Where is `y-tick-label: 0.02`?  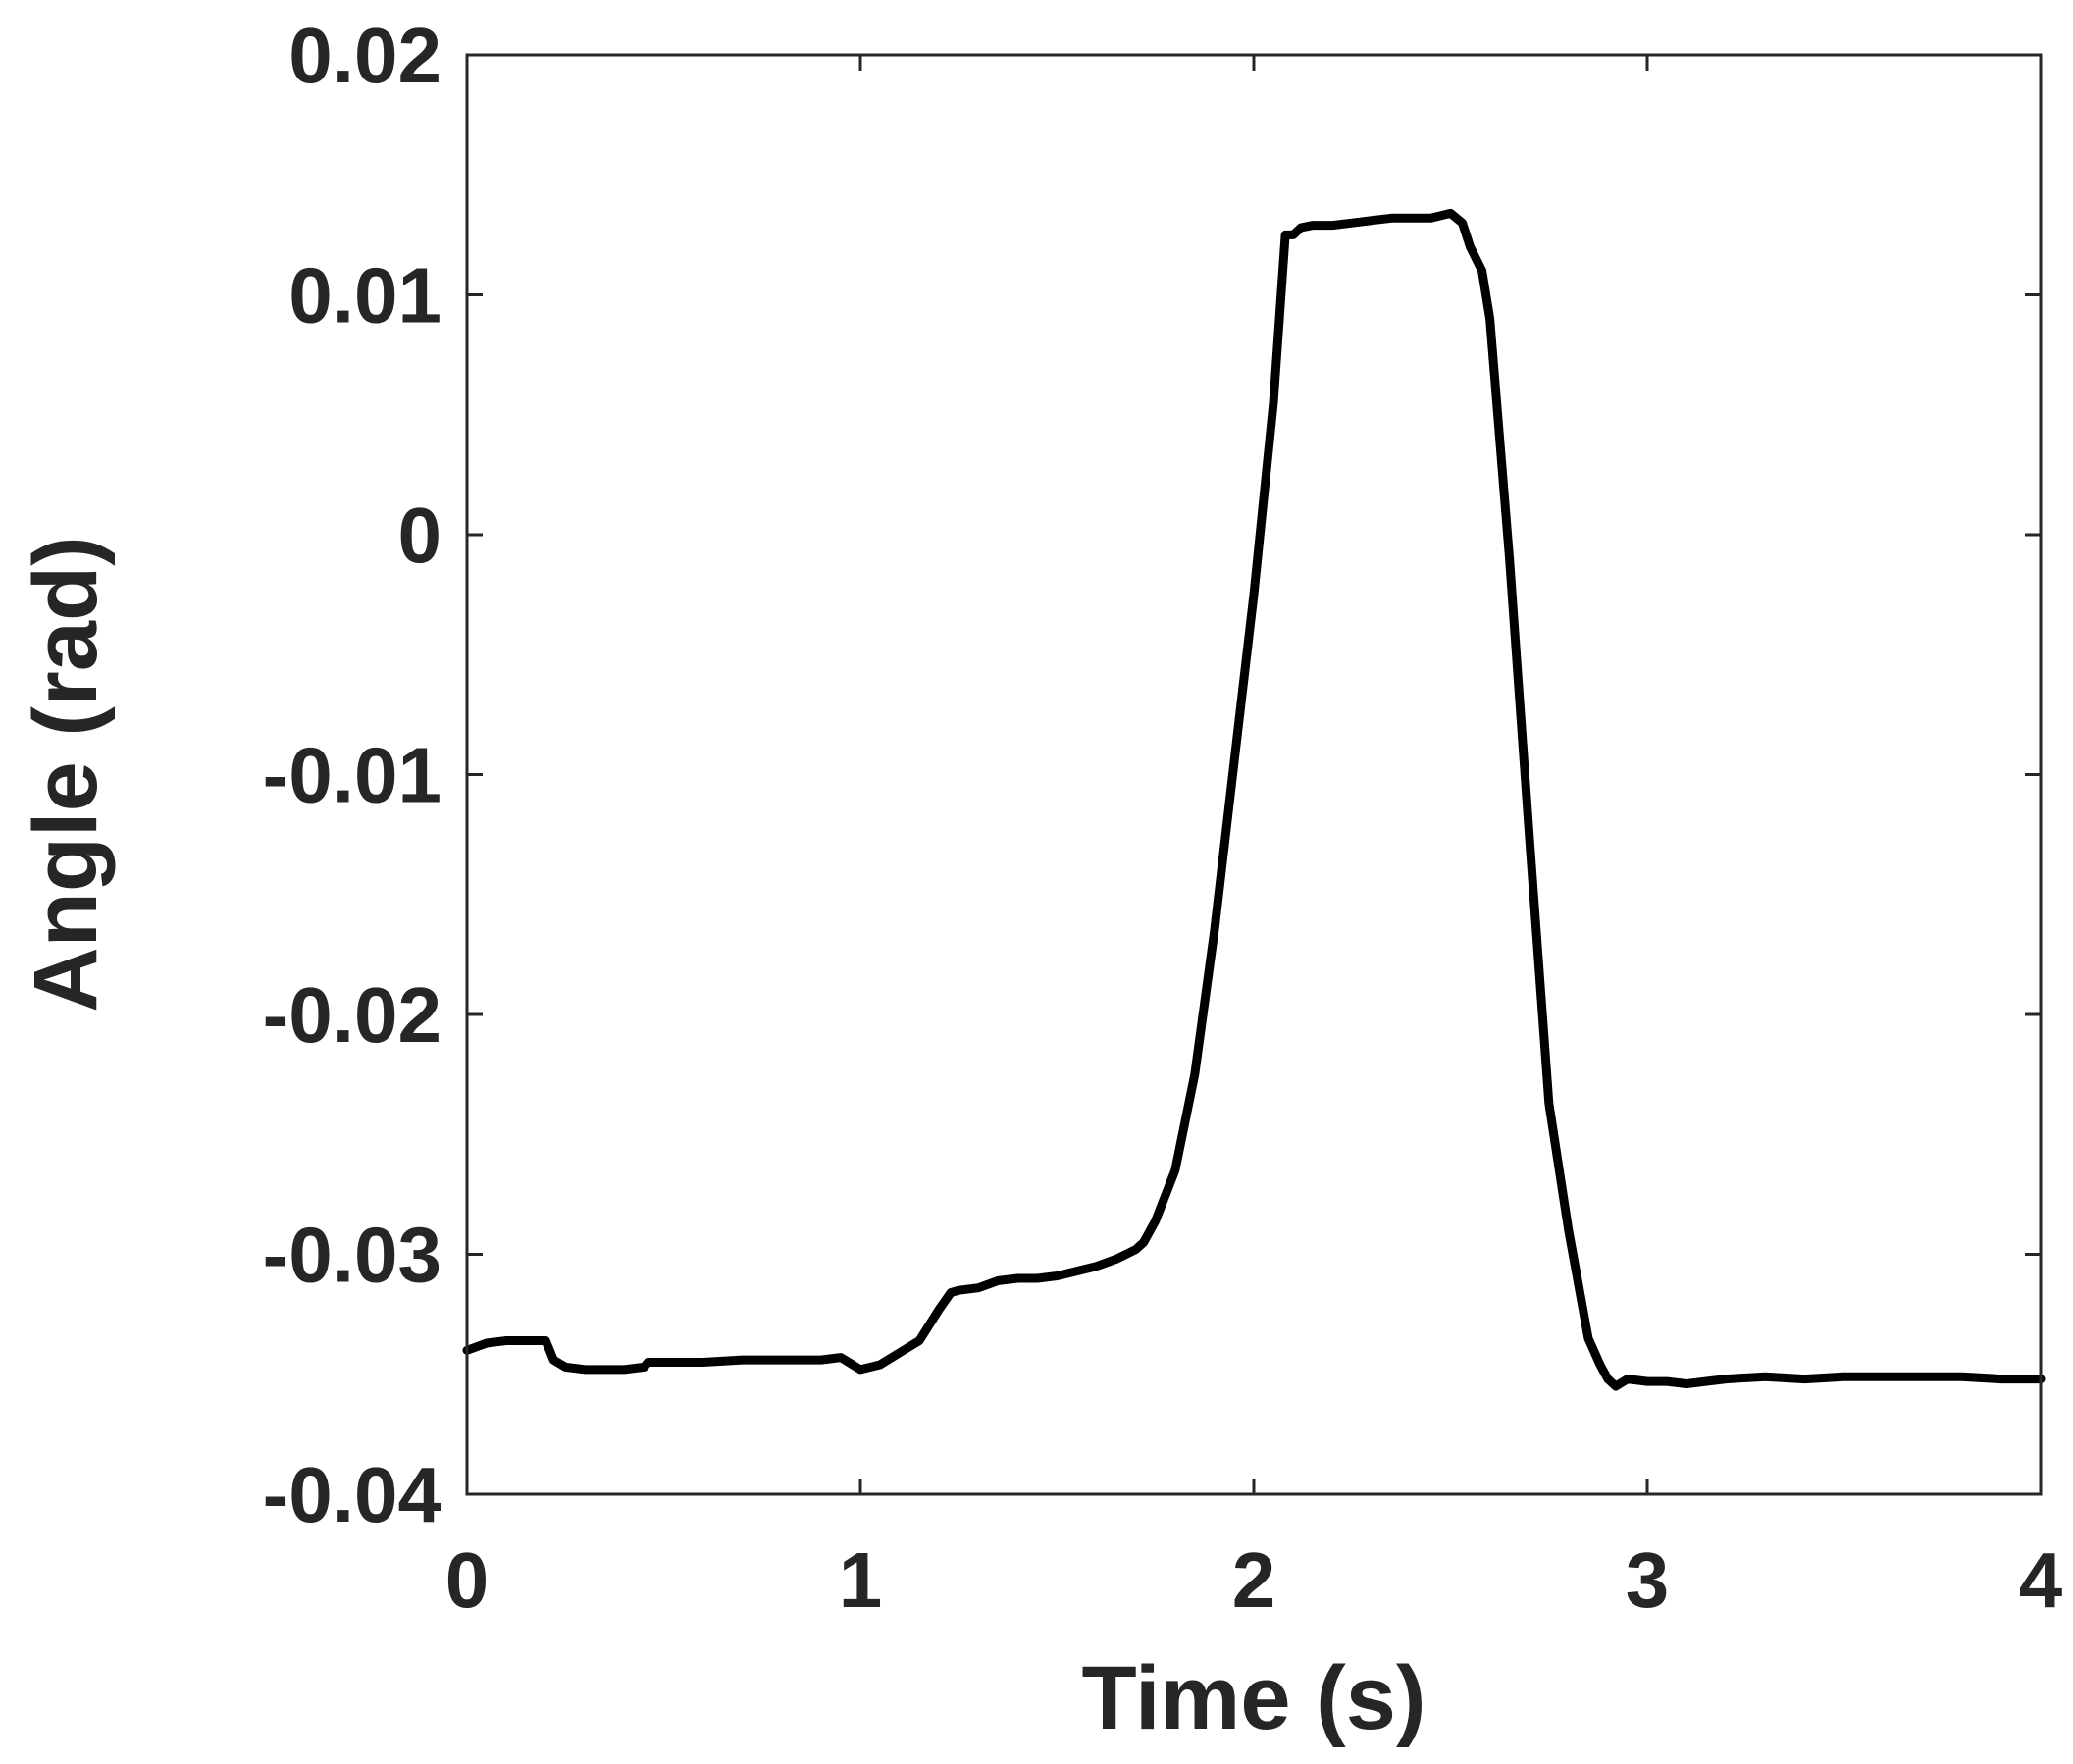 y-tick-label: 0.02 is located at coordinates (364, 55).